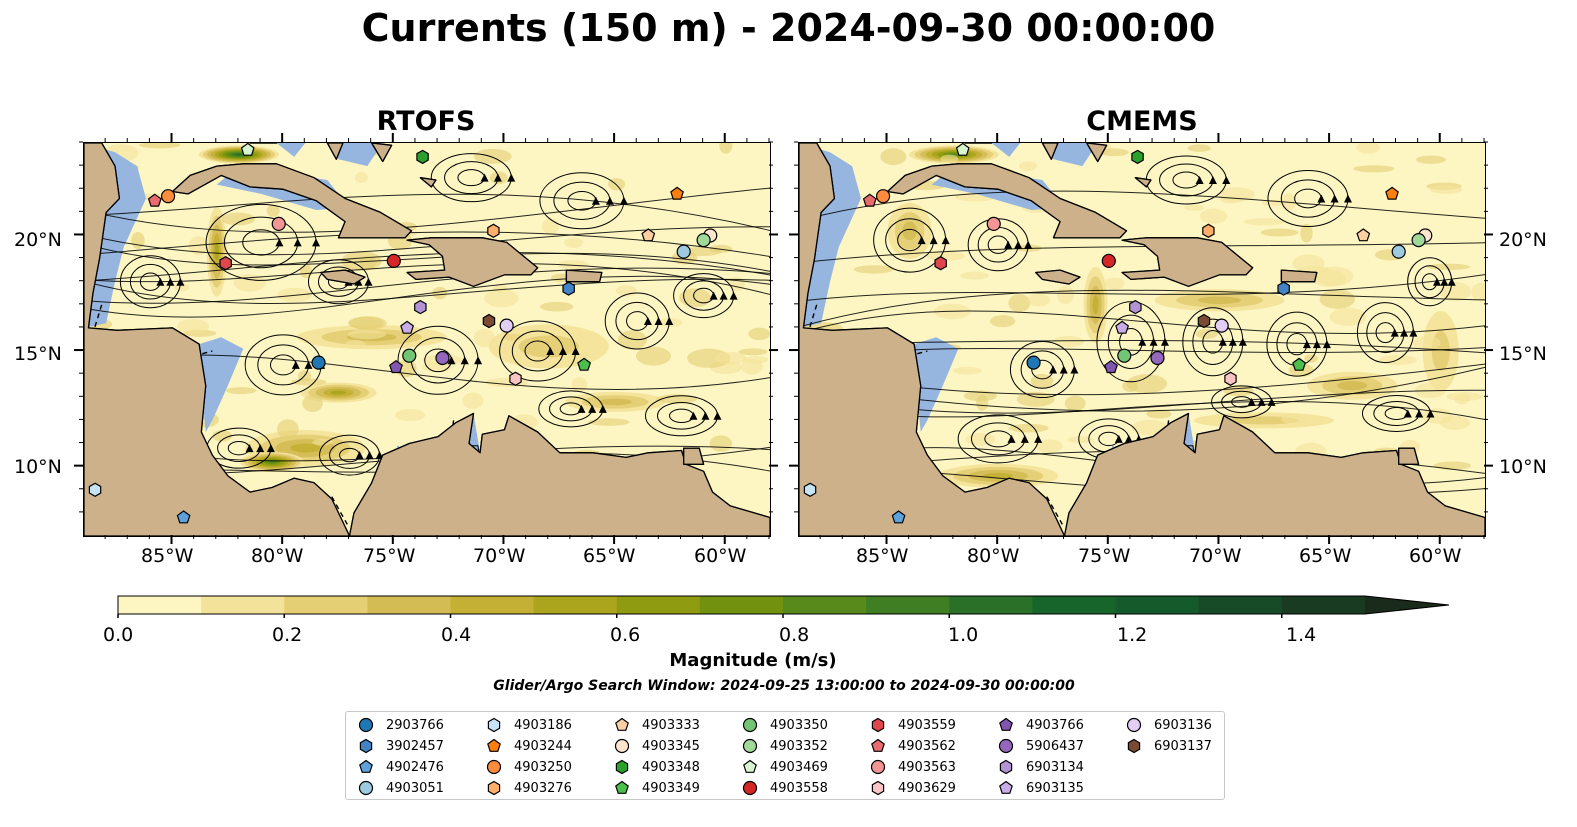 Image resolution: width=1577 pixels, height=827 pixels. Describe the element at coordinates (1041, 746) in the screenshot. I see `legend-entry: 5906437` at that location.